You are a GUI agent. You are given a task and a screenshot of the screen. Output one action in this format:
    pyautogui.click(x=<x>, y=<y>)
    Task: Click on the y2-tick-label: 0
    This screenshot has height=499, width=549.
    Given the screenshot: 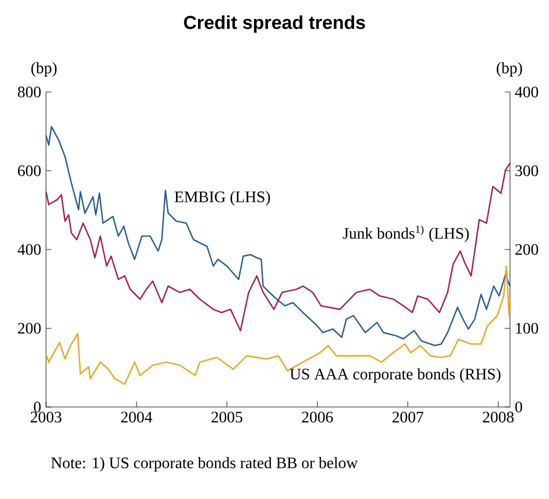 What is the action you would take?
    pyautogui.click(x=518, y=407)
    